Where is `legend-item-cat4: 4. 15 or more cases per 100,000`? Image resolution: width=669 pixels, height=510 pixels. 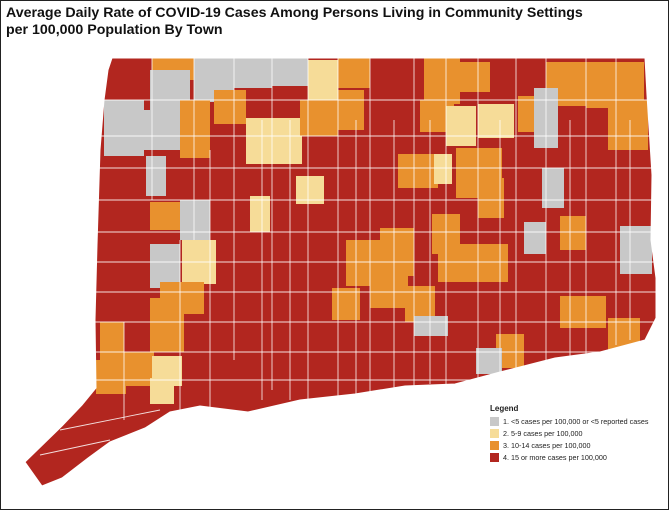
legend-item-cat4: 4. 15 or more cases per 100,000 is located at coordinates (575, 457).